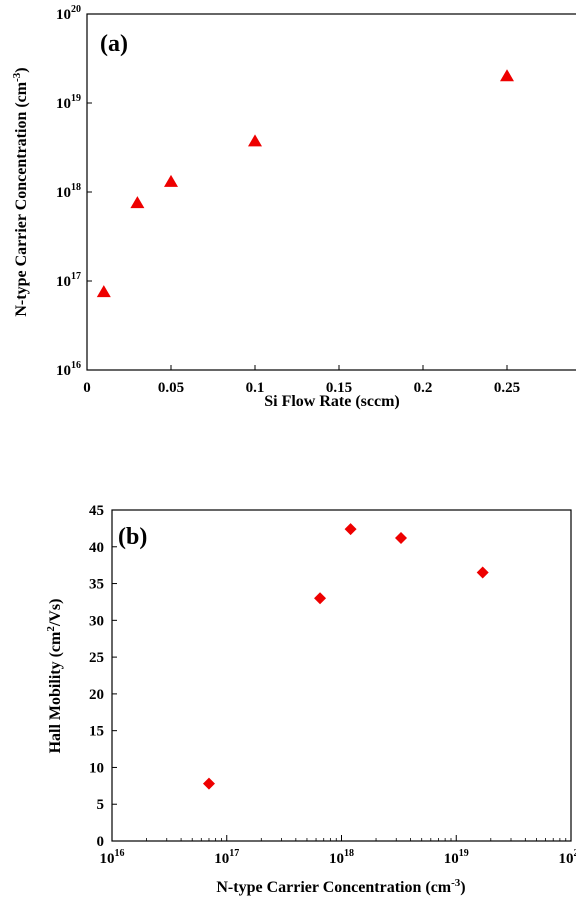 The width and height of the screenshot is (576, 902). I want to click on y-tick-label-b: 15, so click(96, 732).